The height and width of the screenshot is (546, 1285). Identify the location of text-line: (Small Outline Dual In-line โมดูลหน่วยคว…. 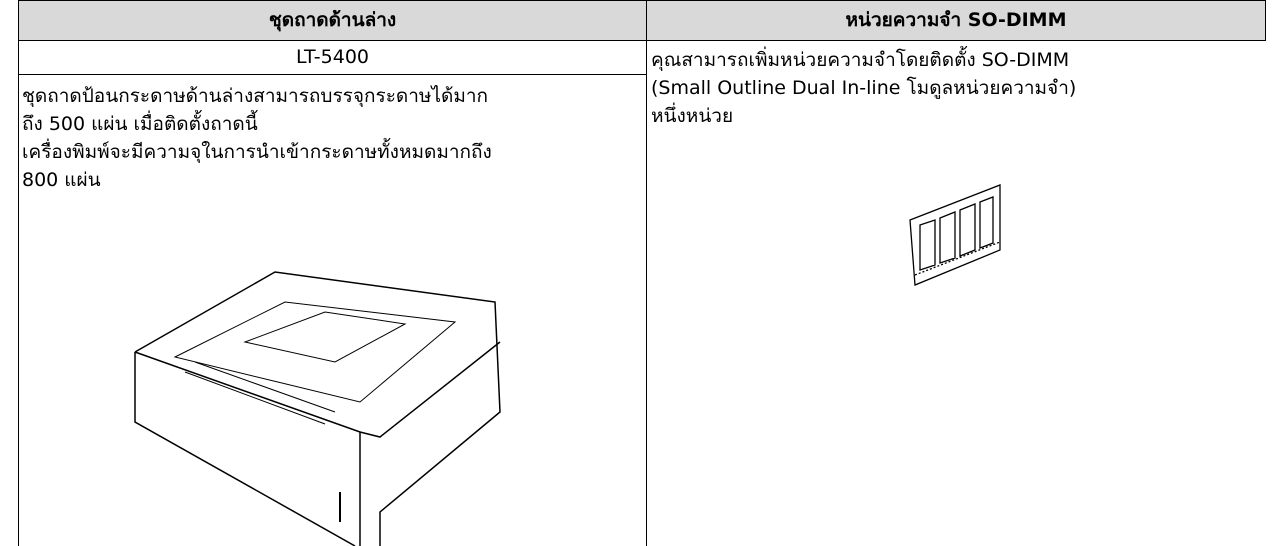
(864, 88).